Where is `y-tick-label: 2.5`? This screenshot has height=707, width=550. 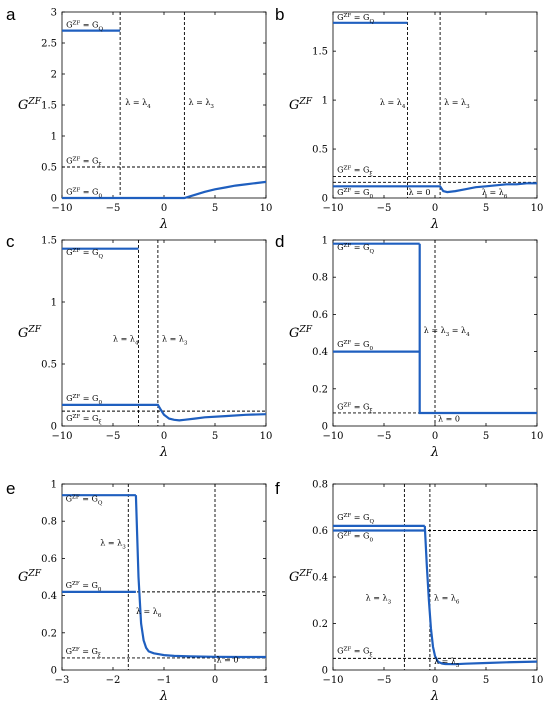
y-tick-label: 2.5 is located at coordinates (49, 44).